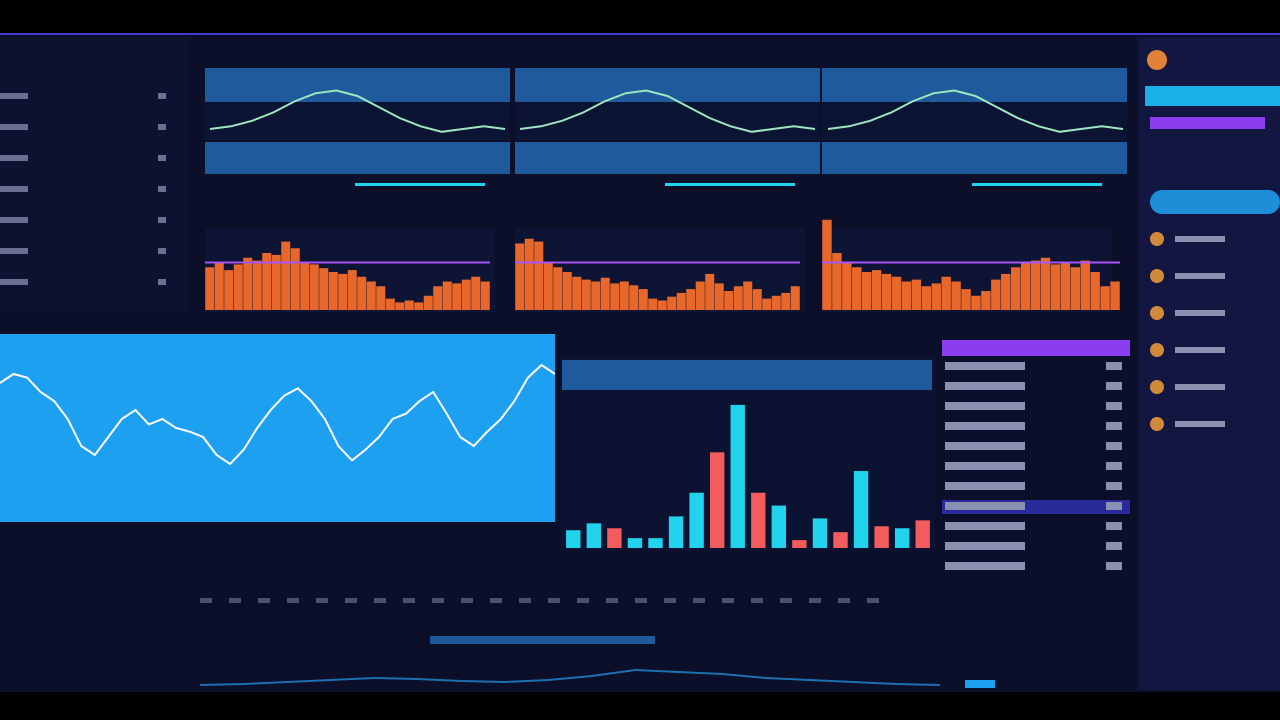  I want to click on sidebar-highlight, so click(1212, 96).